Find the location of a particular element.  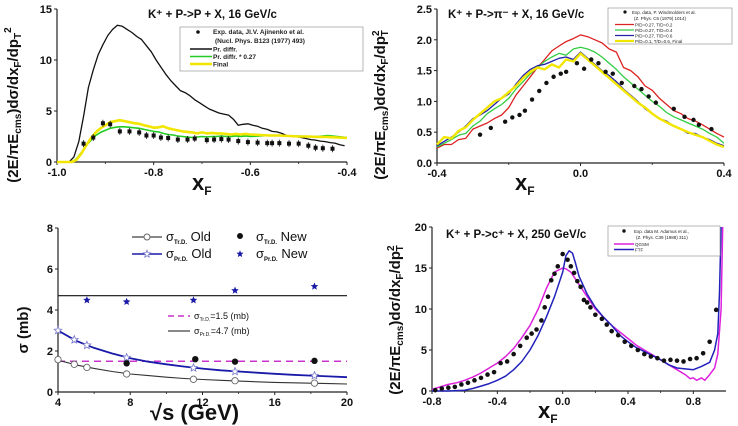

x-tick-label: 0.8 is located at coordinates (693, 402).